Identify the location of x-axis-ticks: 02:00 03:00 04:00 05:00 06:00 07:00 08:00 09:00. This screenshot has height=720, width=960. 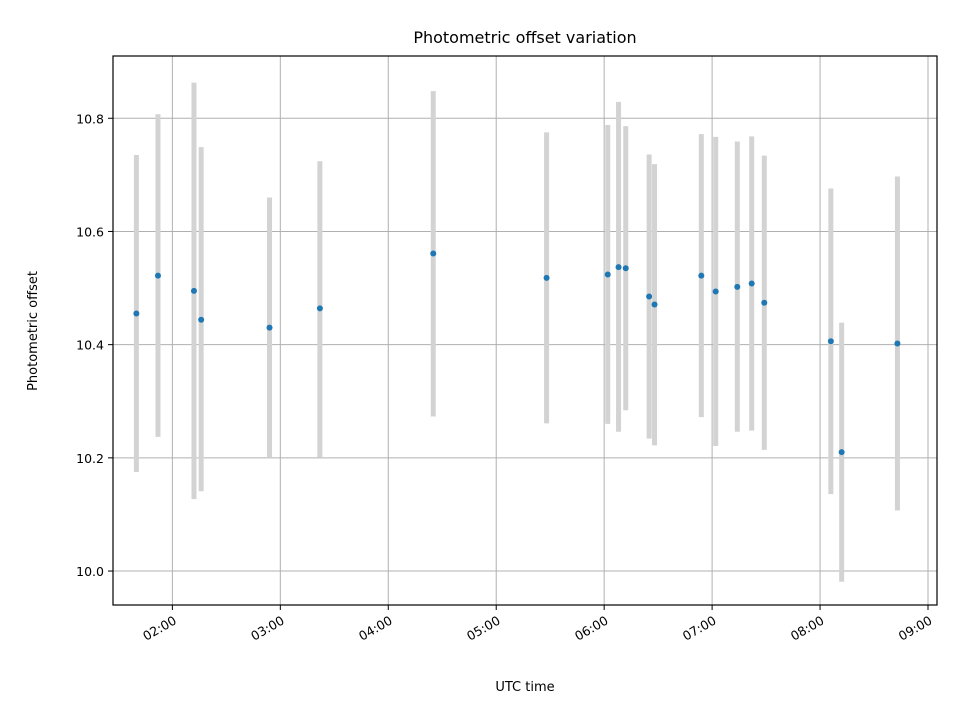
(537, 624).